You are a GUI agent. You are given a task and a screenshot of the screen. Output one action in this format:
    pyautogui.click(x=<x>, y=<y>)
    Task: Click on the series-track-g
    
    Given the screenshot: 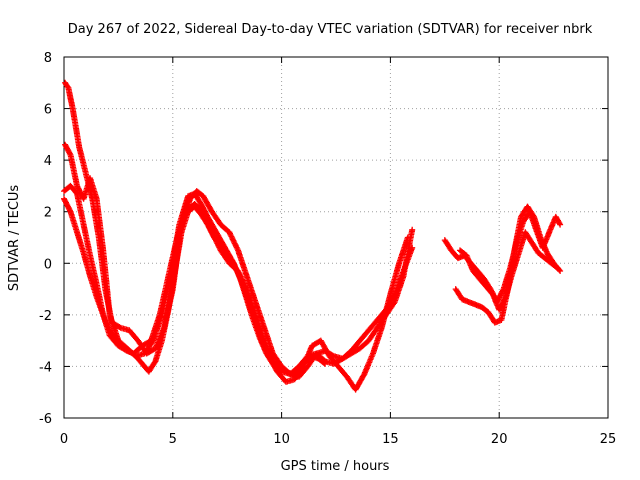 What is the action you would take?
    pyautogui.click(x=509, y=271)
    